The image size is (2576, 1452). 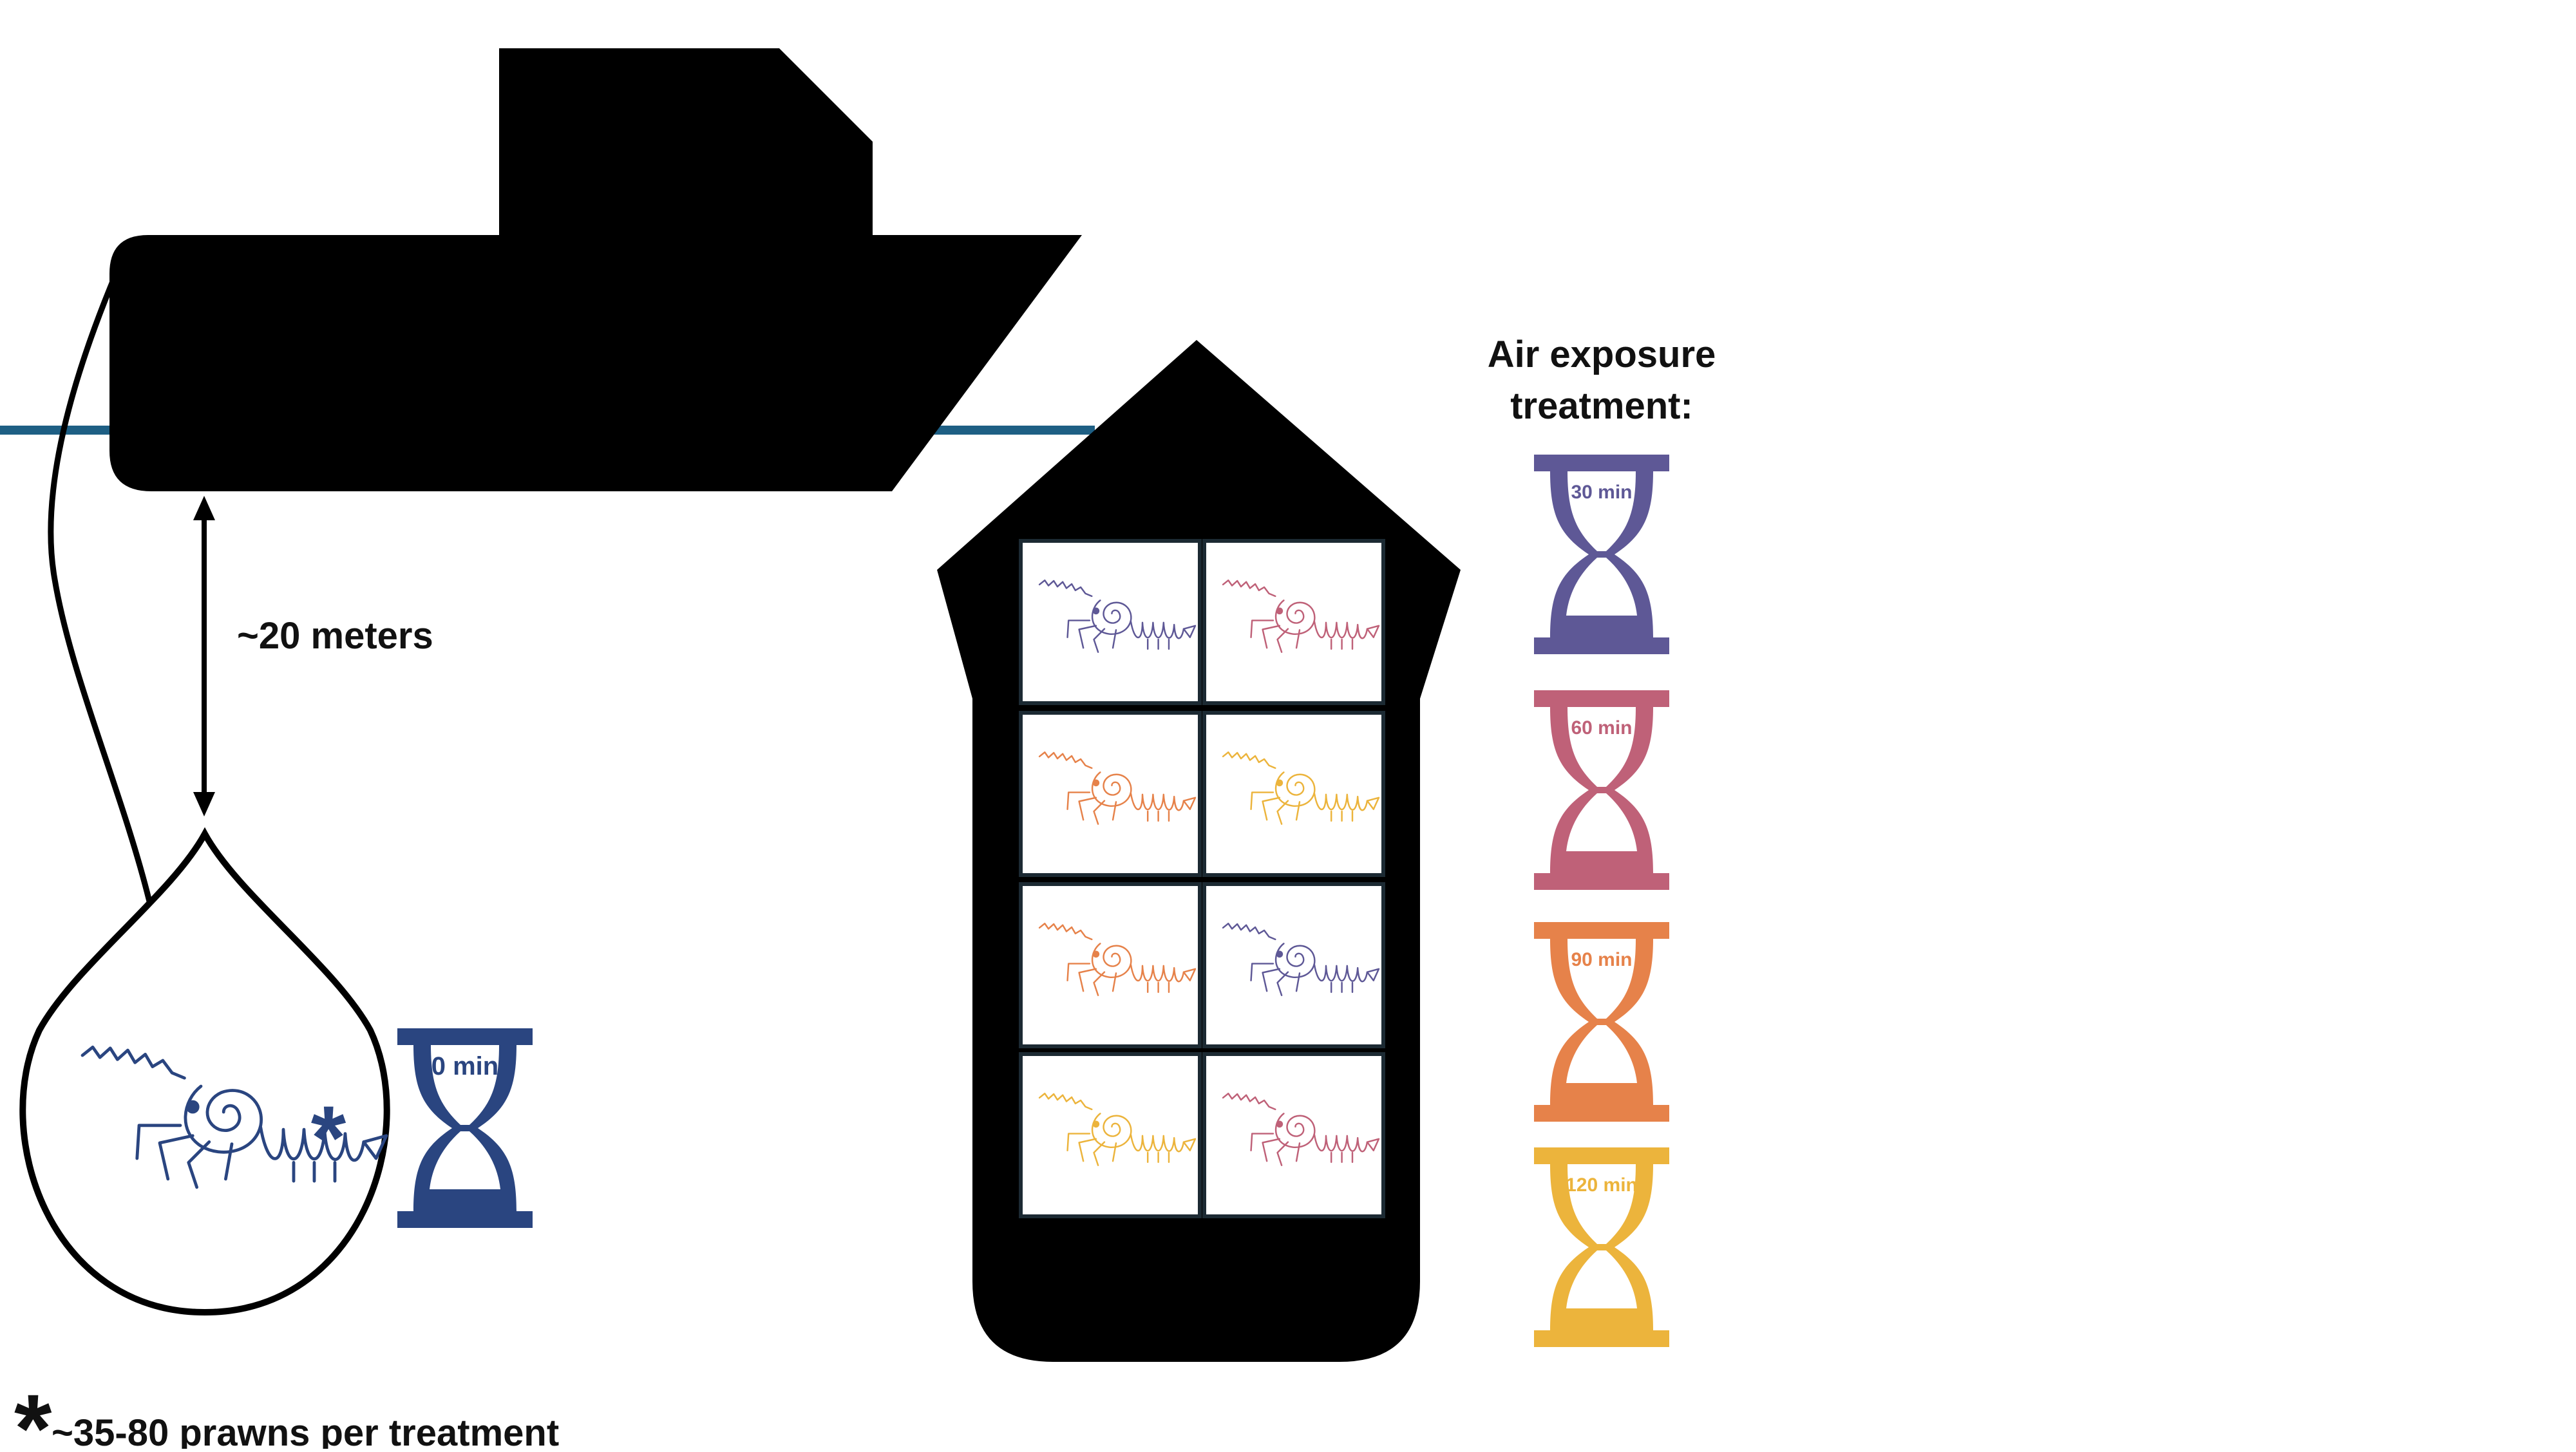 I want to click on control-hourglass-0min: 0 min, so click(x=465, y=1128).